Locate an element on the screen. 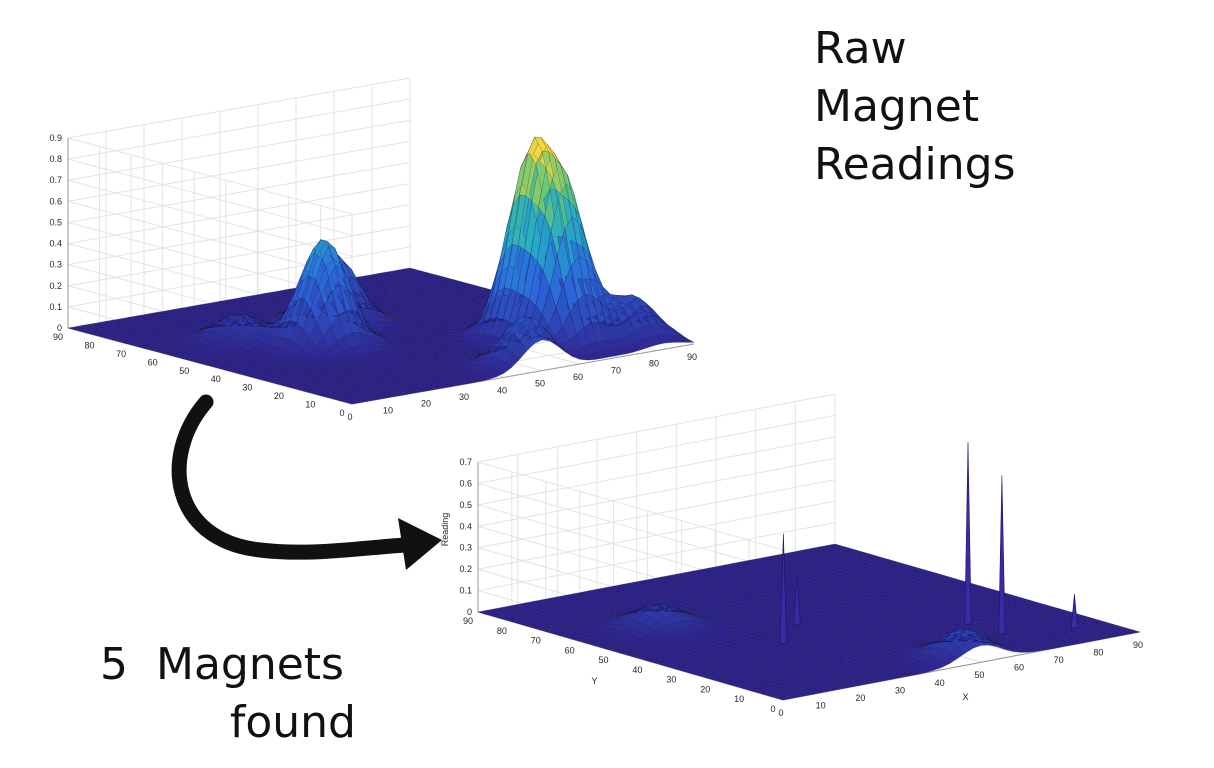 This screenshot has height=768, width=1214. arrowhead is located at coordinates (420, 544).